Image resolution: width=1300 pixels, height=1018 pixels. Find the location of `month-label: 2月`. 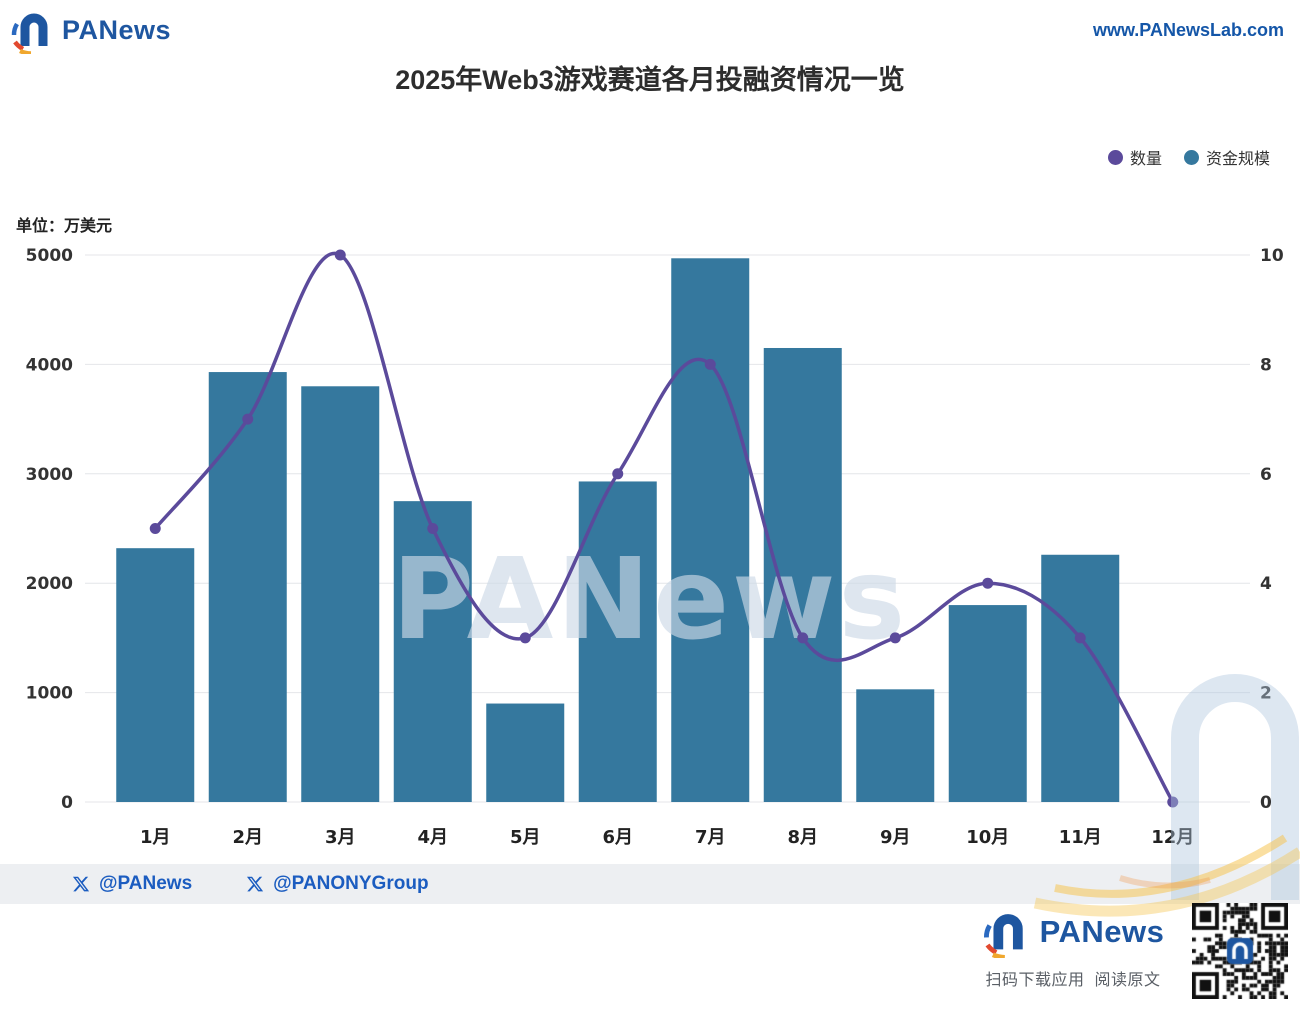

month-label: 2月 is located at coordinates (247, 837).